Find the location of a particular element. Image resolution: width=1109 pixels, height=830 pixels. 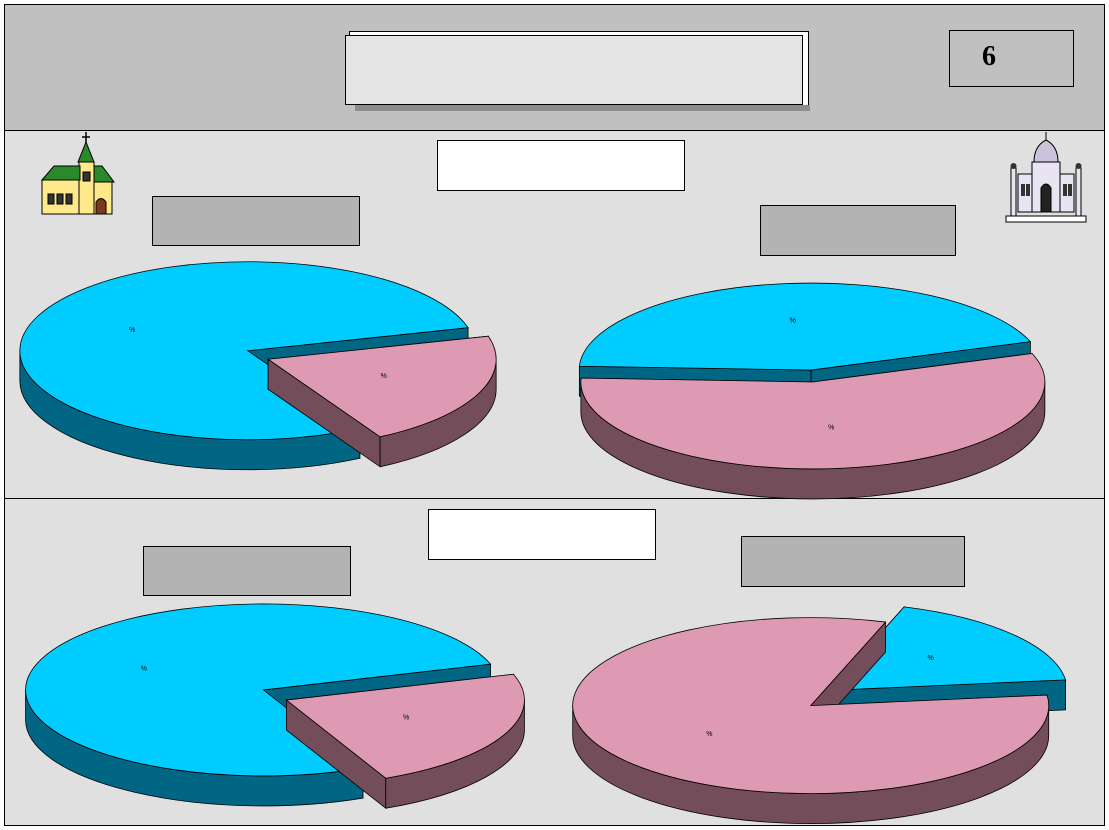

top-section-title-box is located at coordinates (561, 165).